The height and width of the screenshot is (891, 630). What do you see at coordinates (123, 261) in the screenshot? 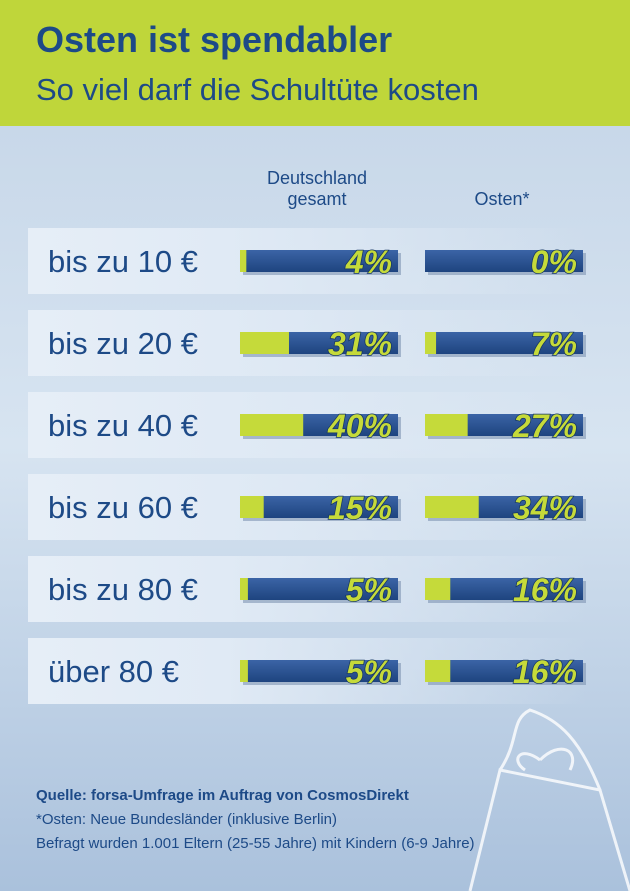
I see `category-label: bis zu 10 €` at bounding box center [123, 261].